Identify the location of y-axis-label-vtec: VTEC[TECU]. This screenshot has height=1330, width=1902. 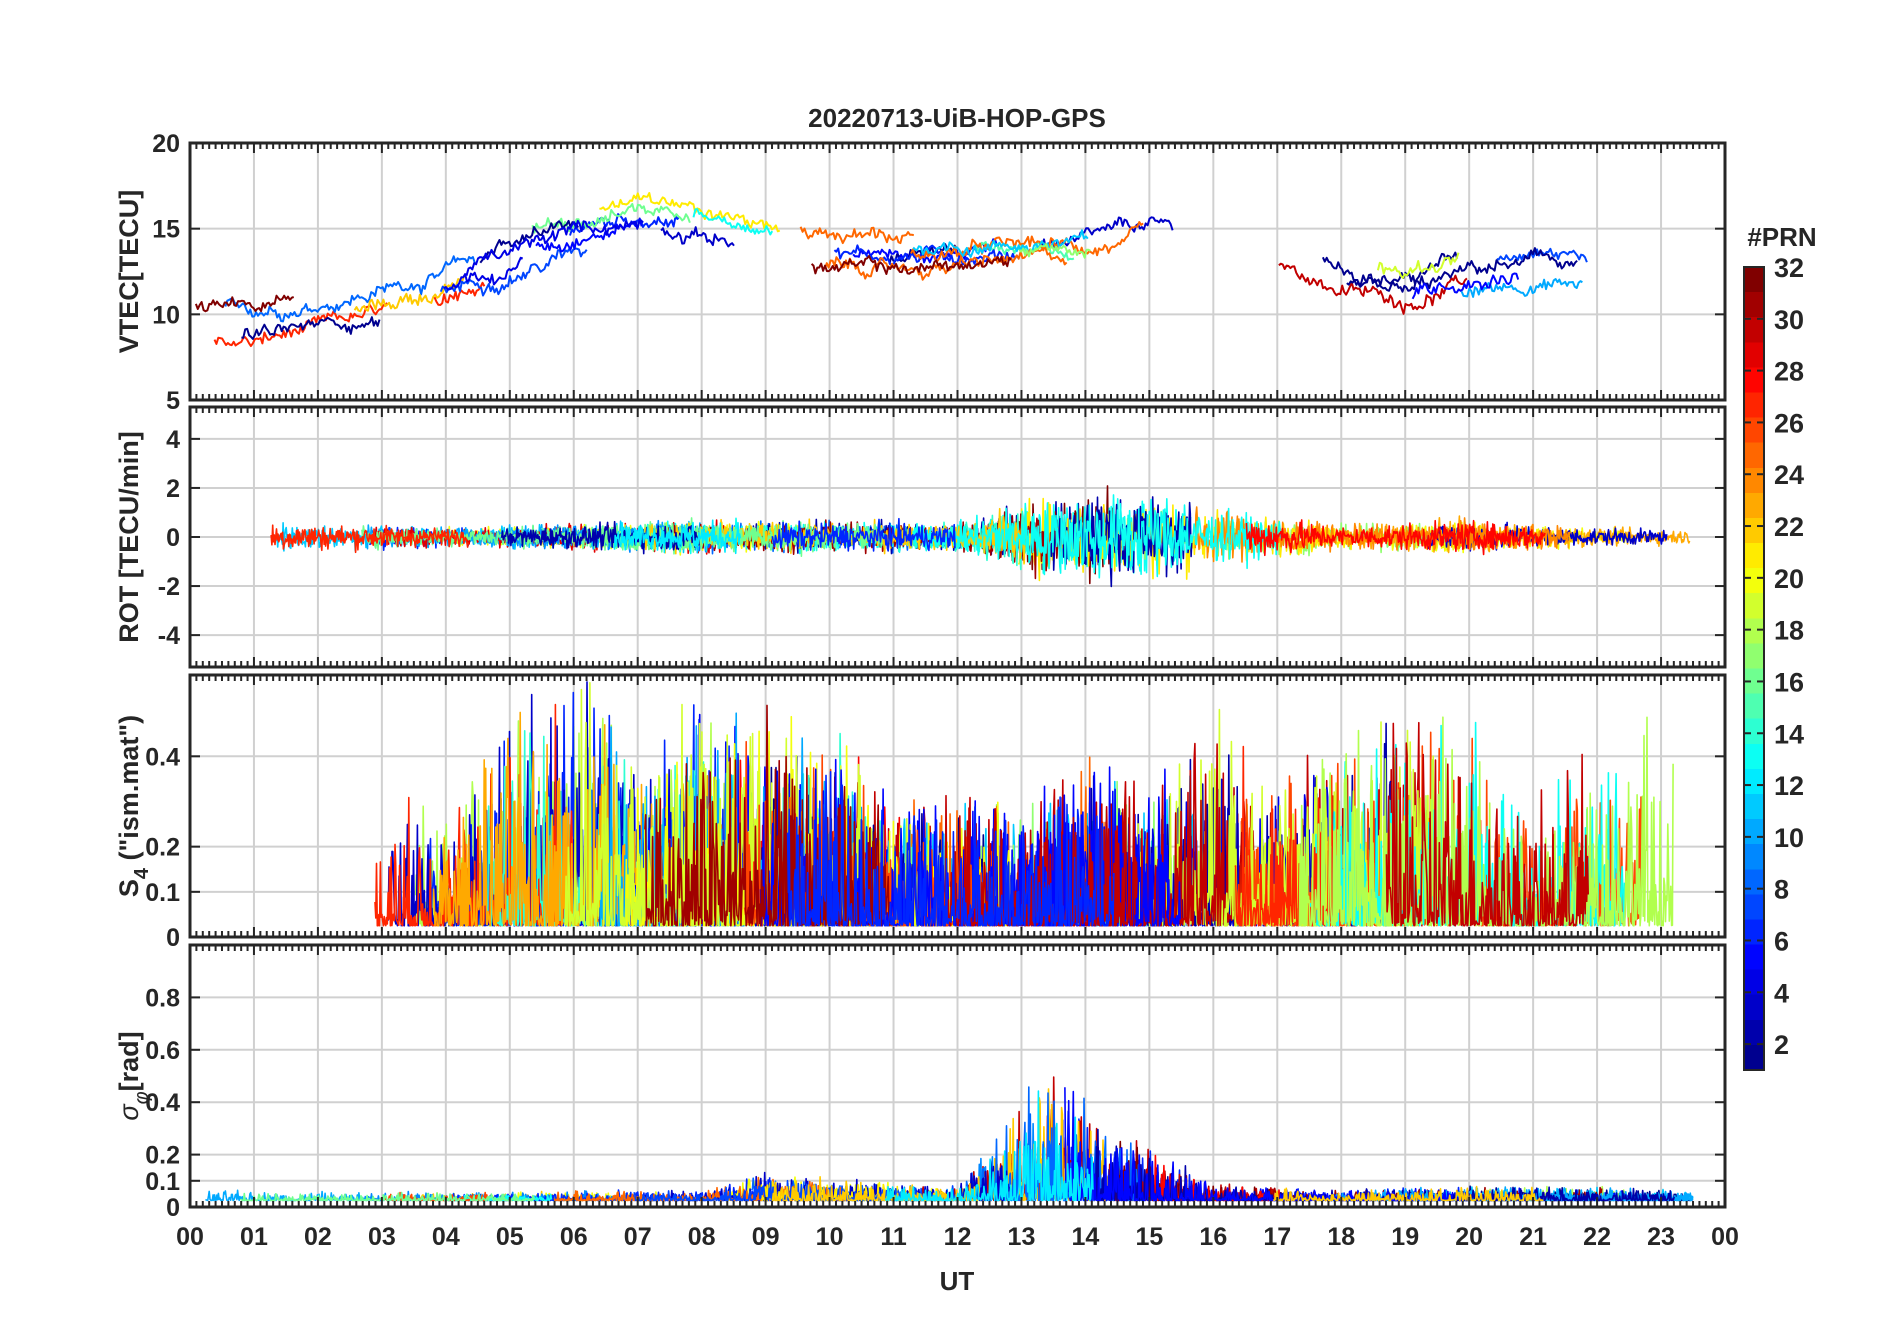
(129, 272).